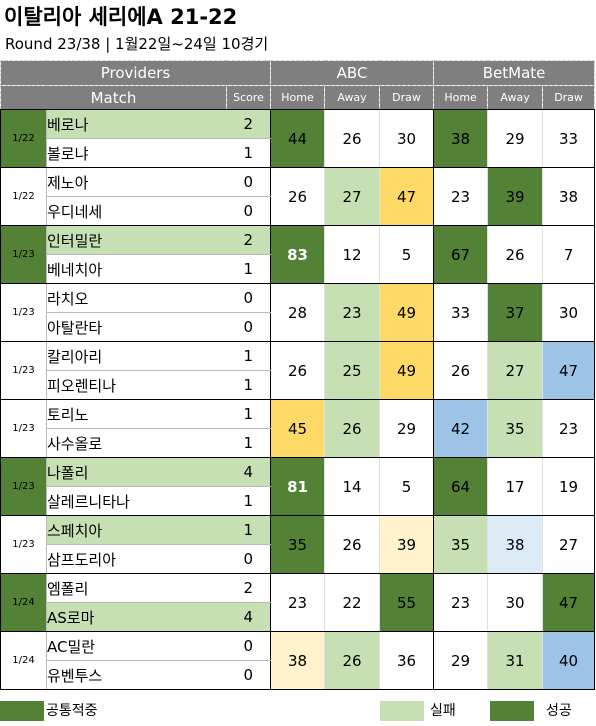 This screenshot has width=596, height=726. I want to click on match-row-bottom: 유벤투스 0, so click(298, 675).